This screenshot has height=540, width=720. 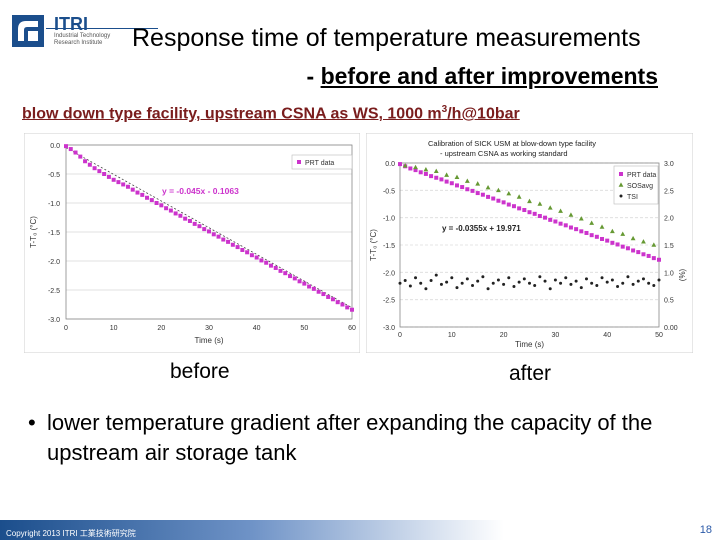 I want to click on chart-after-xtick-label: 50, so click(x=659, y=335).